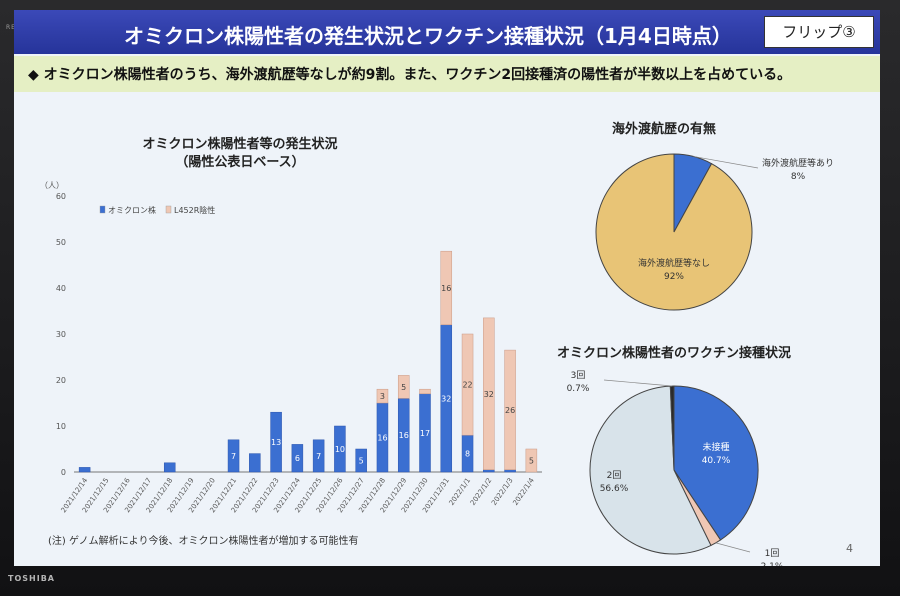 This screenshot has height=596, width=900. I want to click on pie-vaccine-title: オミクロン株陽性者のワクチン接種状況, so click(673, 353).